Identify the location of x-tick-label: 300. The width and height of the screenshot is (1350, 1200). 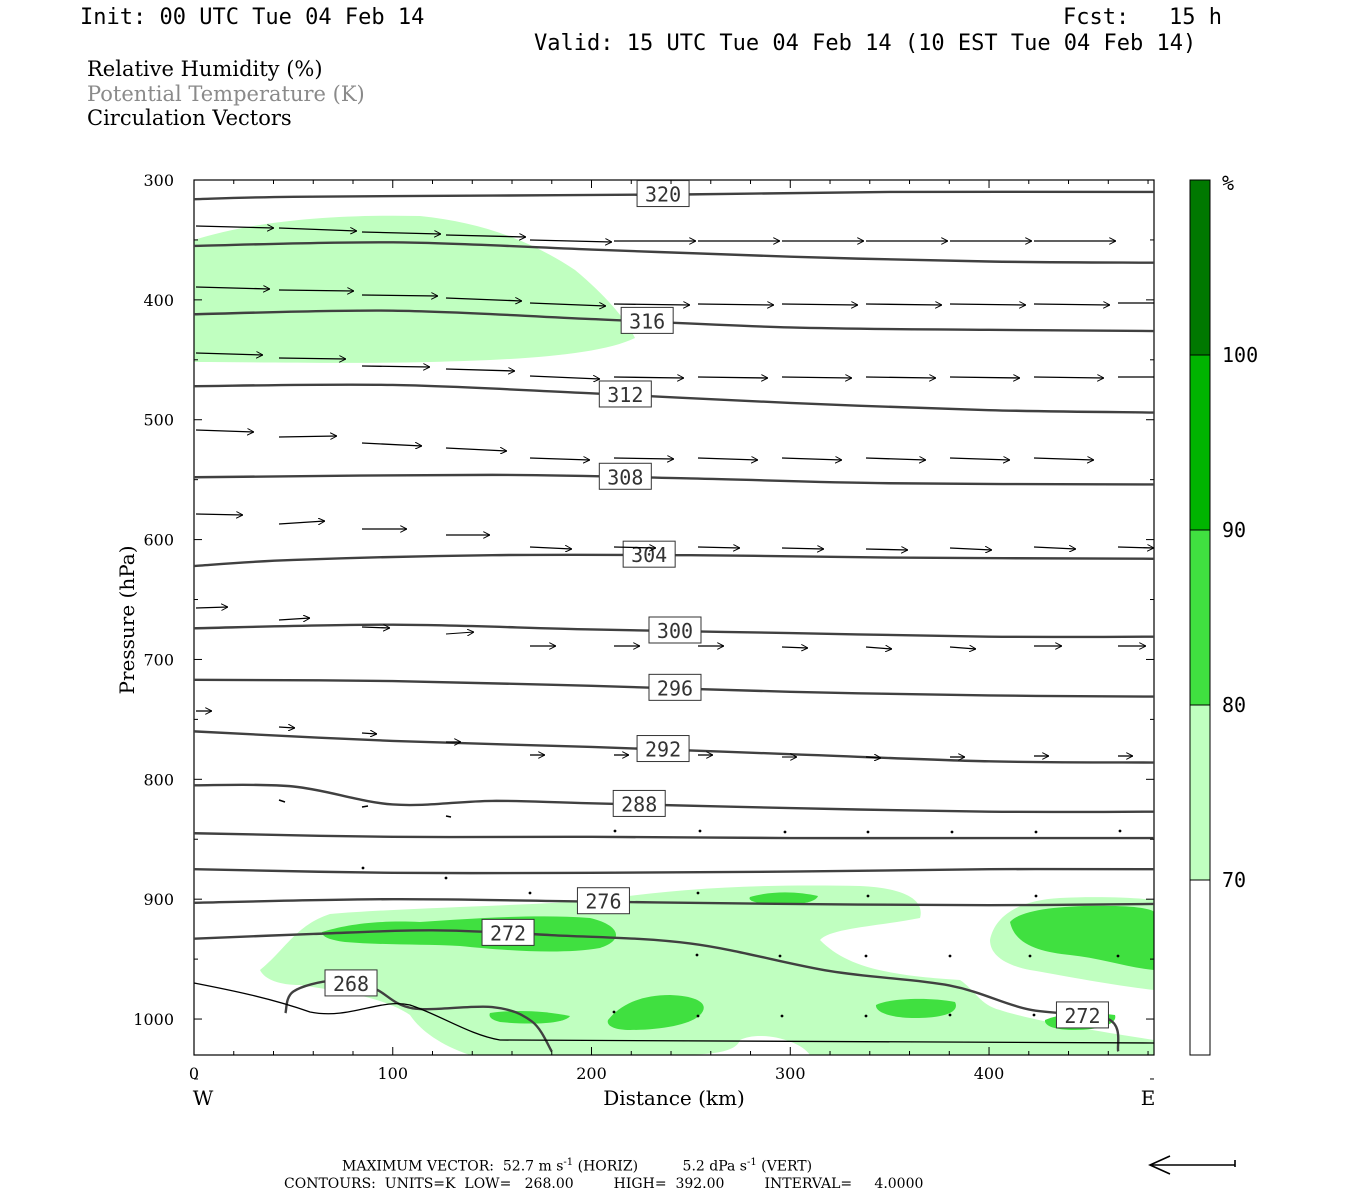
(790, 1073).